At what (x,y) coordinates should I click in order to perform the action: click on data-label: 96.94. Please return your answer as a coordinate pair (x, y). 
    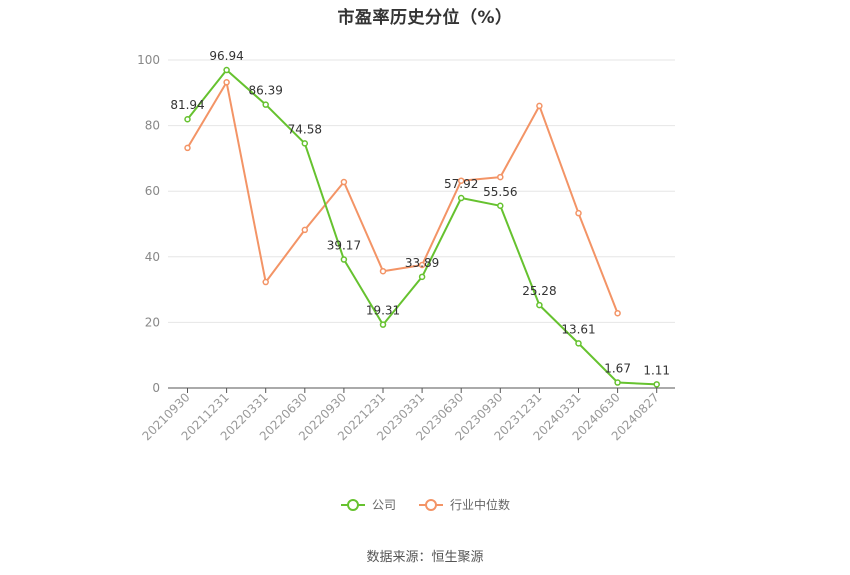
    Looking at the image, I should click on (226, 56).